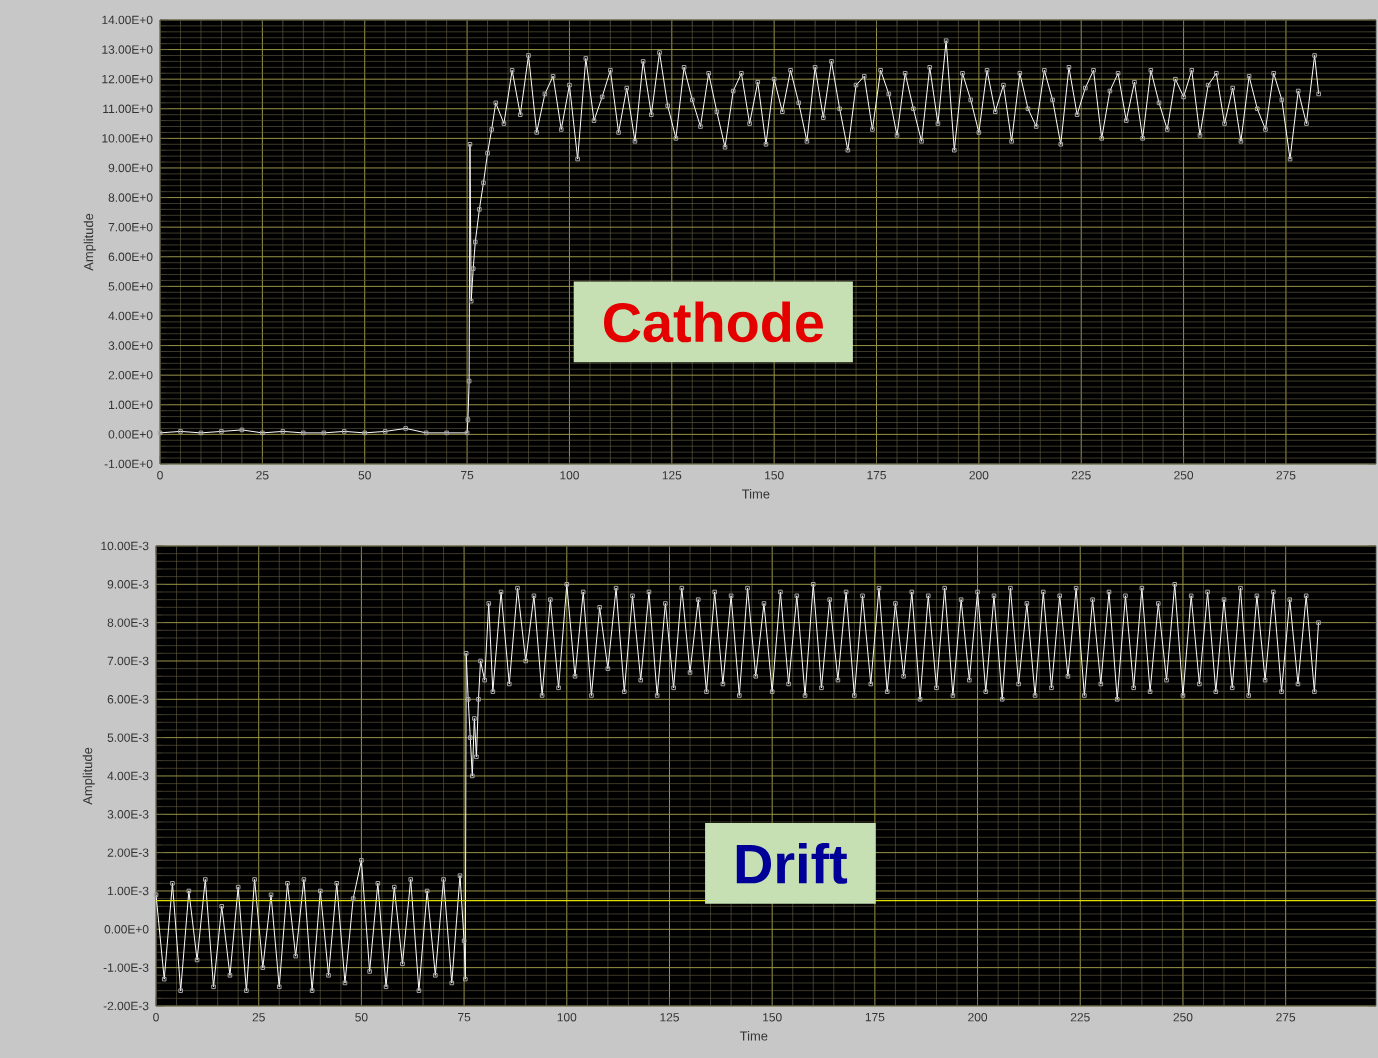 The height and width of the screenshot is (1058, 1378). I want to click on annotation: Drift, so click(792, 863).